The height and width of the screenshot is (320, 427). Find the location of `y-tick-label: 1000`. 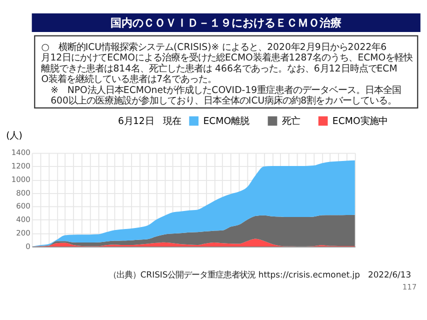

y-tick-label: 1000 is located at coordinates (21, 179).